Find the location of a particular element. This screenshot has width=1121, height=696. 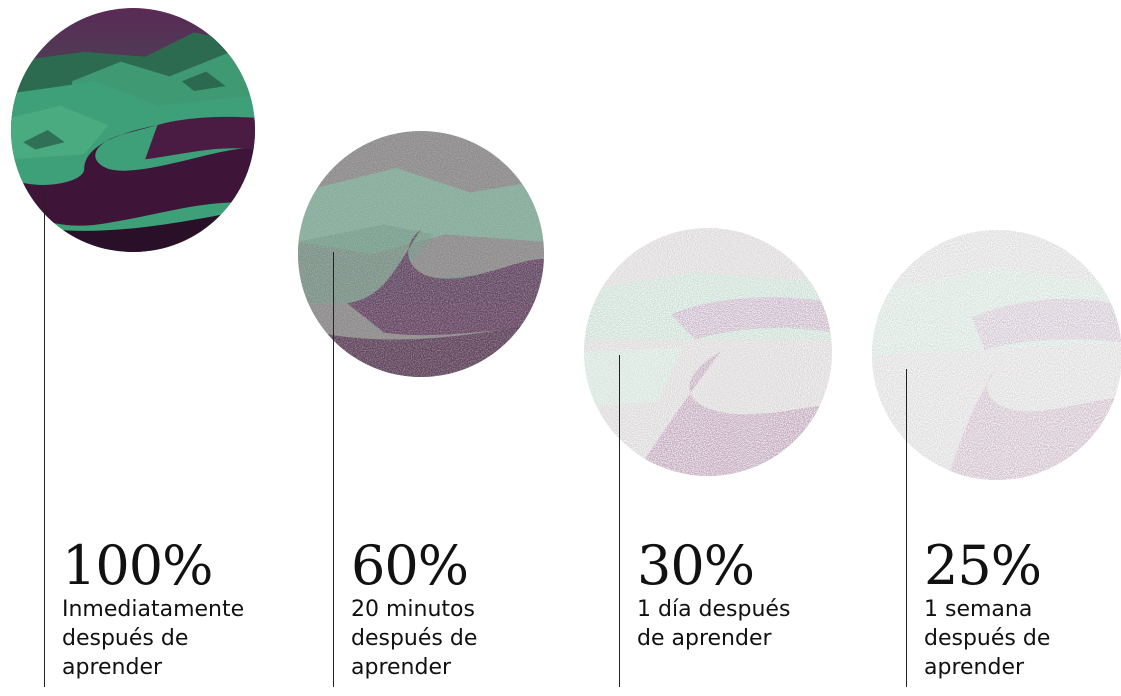

percent-value: 60% is located at coordinates (414, 566).